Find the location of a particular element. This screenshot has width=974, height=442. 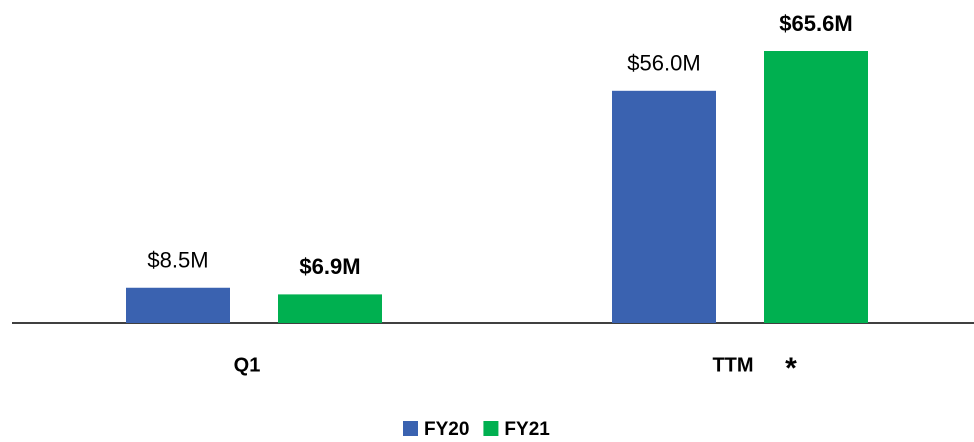

legend-label: FY21 is located at coordinates (527, 429).